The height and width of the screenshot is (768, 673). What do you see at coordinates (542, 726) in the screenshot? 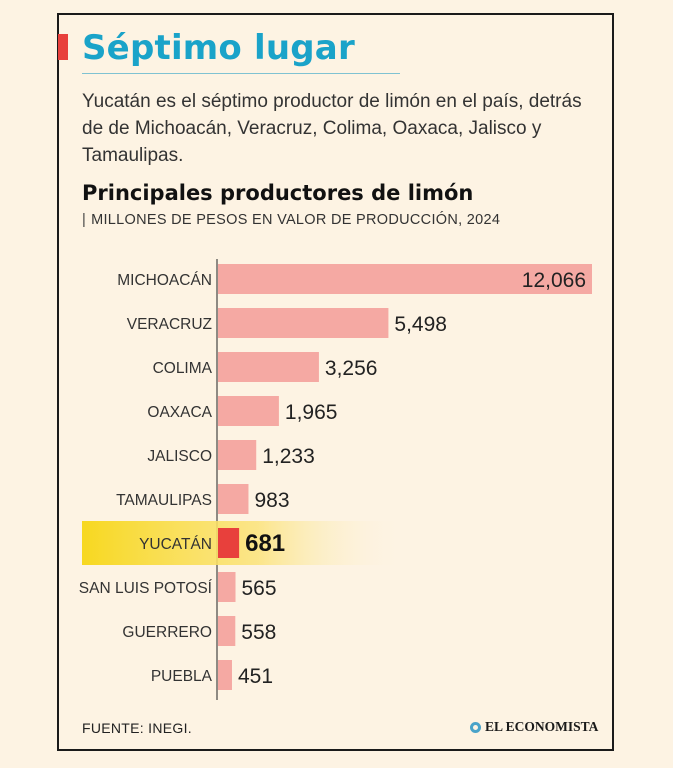
I see `brand-name: EL ECONOMISTA` at bounding box center [542, 726].